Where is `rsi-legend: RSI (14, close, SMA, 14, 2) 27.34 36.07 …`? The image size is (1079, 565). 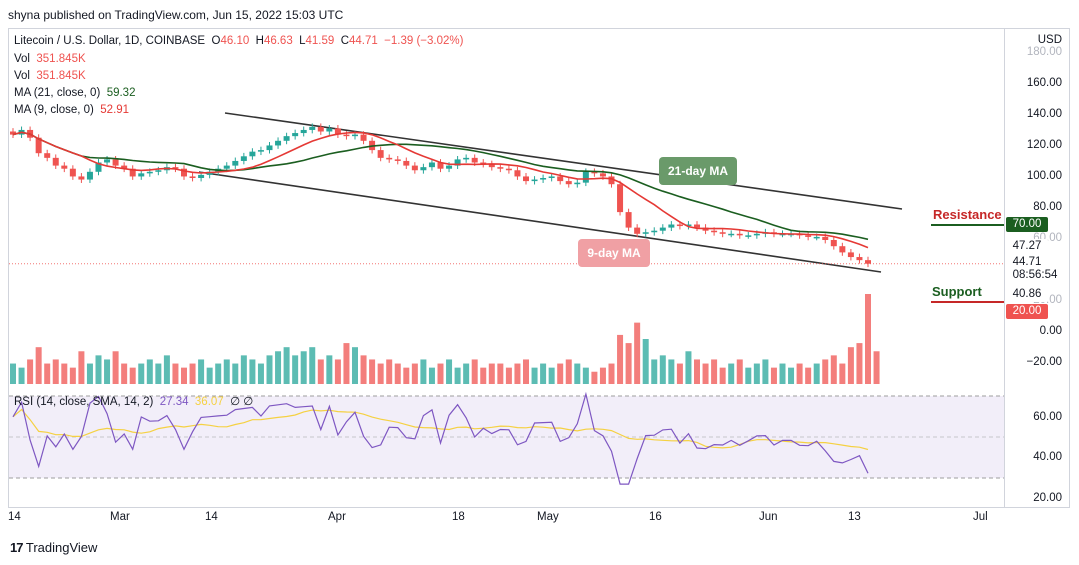
rsi-legend: RSI (14, close, SMA, 14, 2) 27.34 36.07 … is located at coordinates (133, 401).